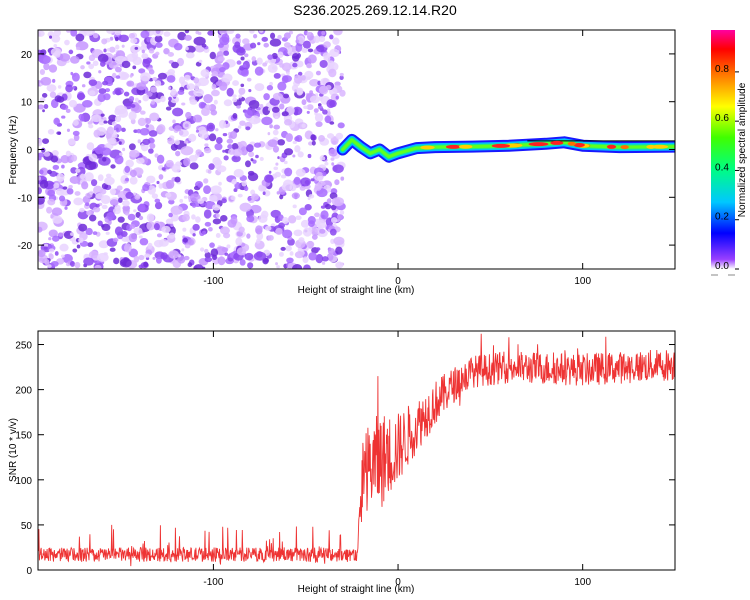 The height and width of the screenshot is (600, 750). What do you see at coordinates (722, 167) in the screenshot?
I see `colorbar-tick-label: 0.4` at bounding box center [722, 167].